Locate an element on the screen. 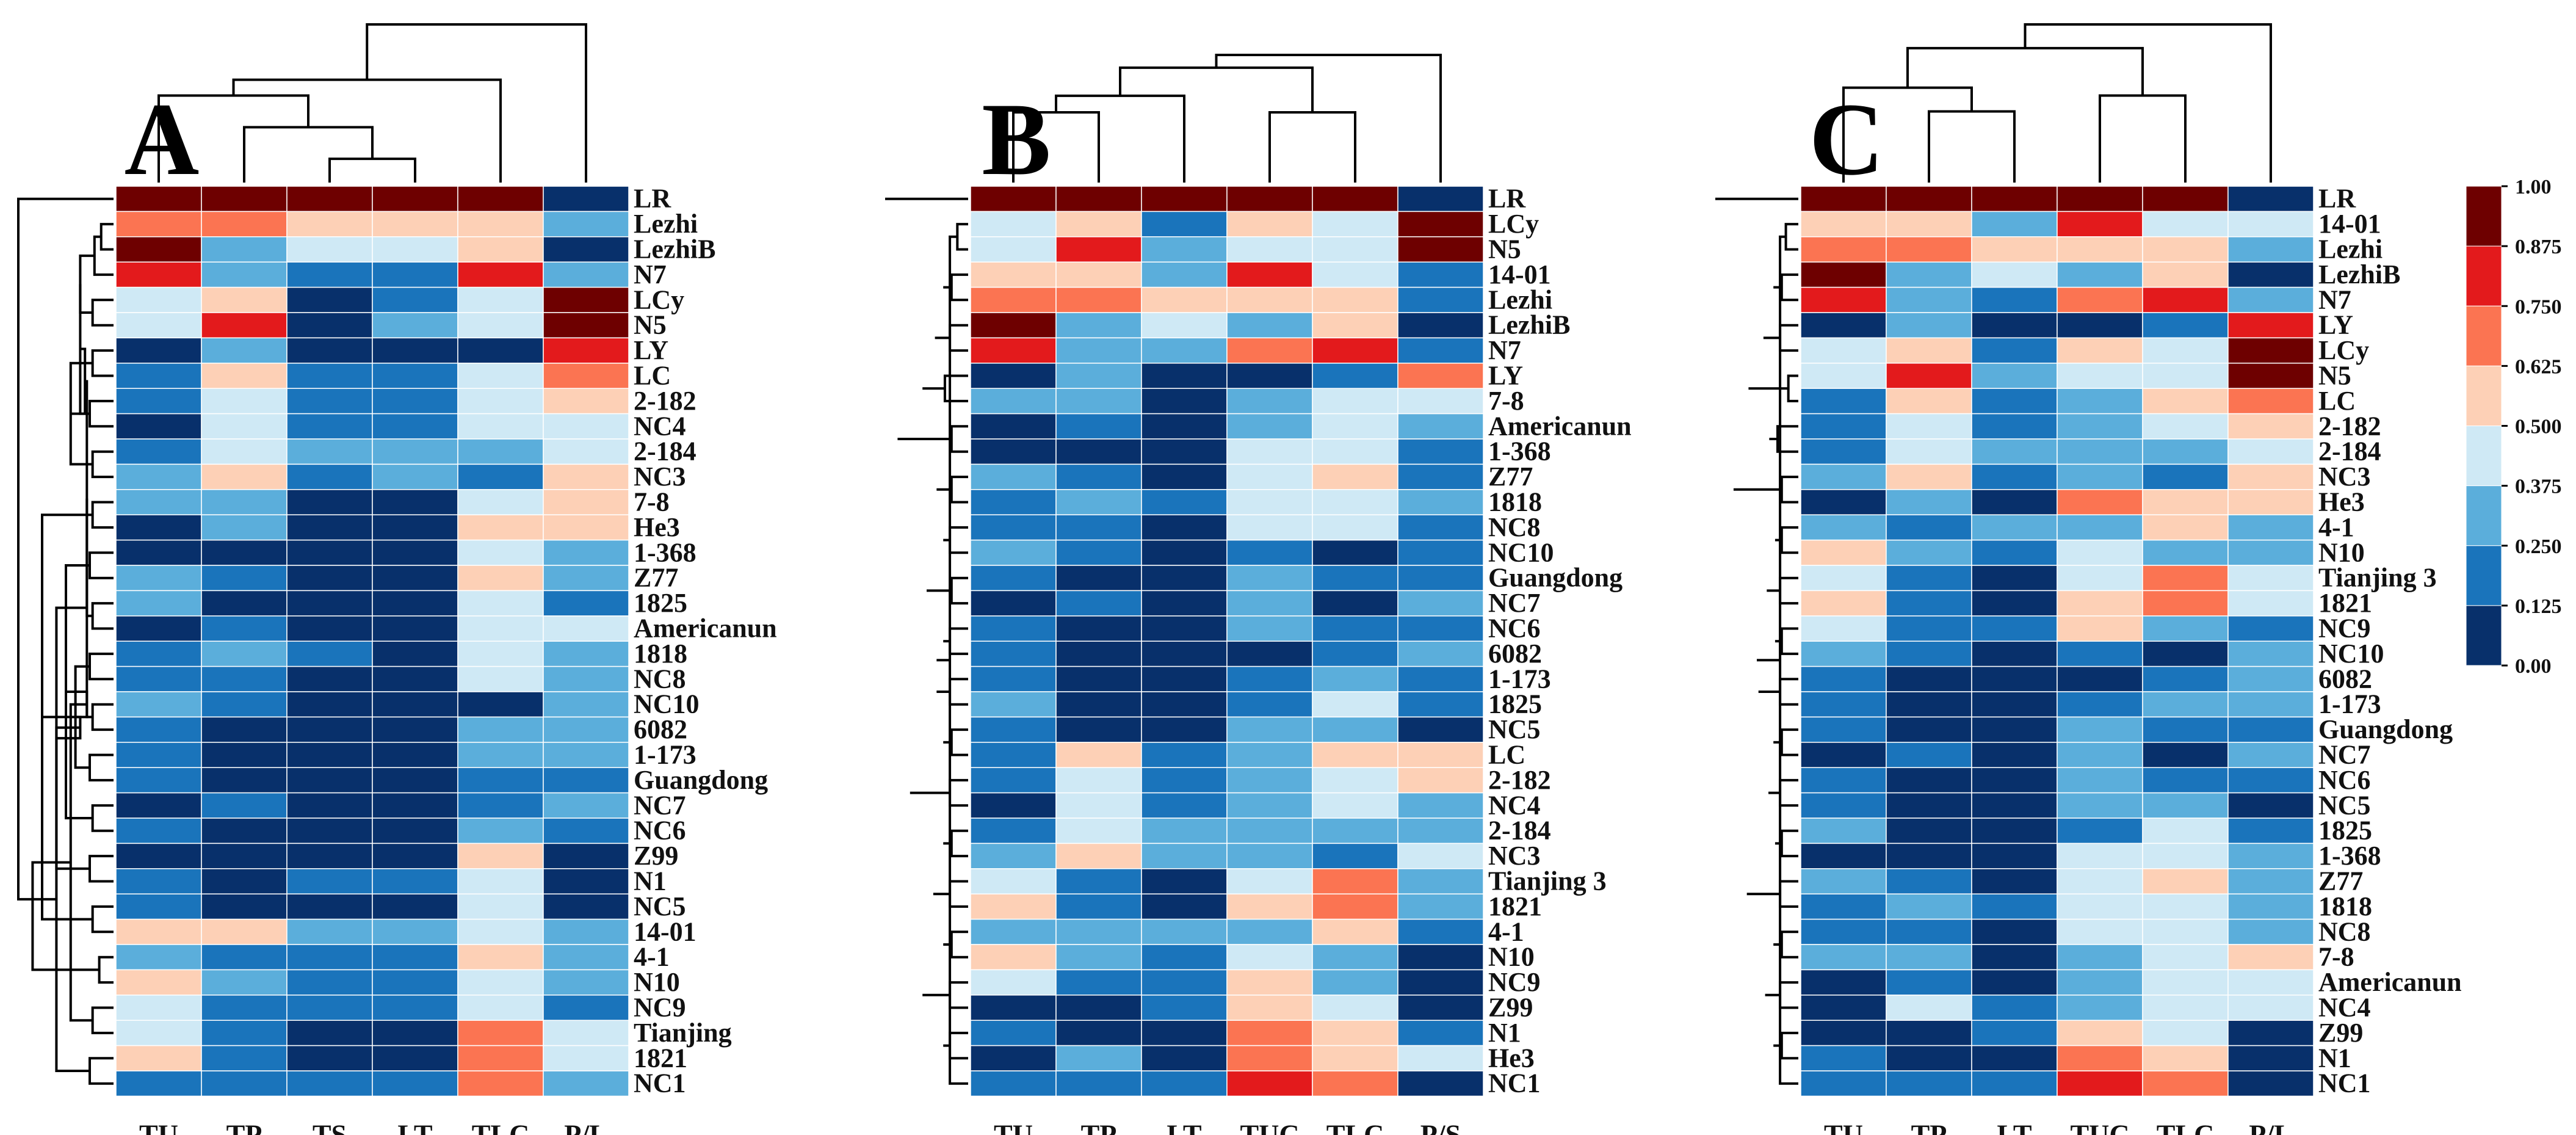 The image size is (2576, 1135). column-label: P/L is located at coordinates (586, 1127).